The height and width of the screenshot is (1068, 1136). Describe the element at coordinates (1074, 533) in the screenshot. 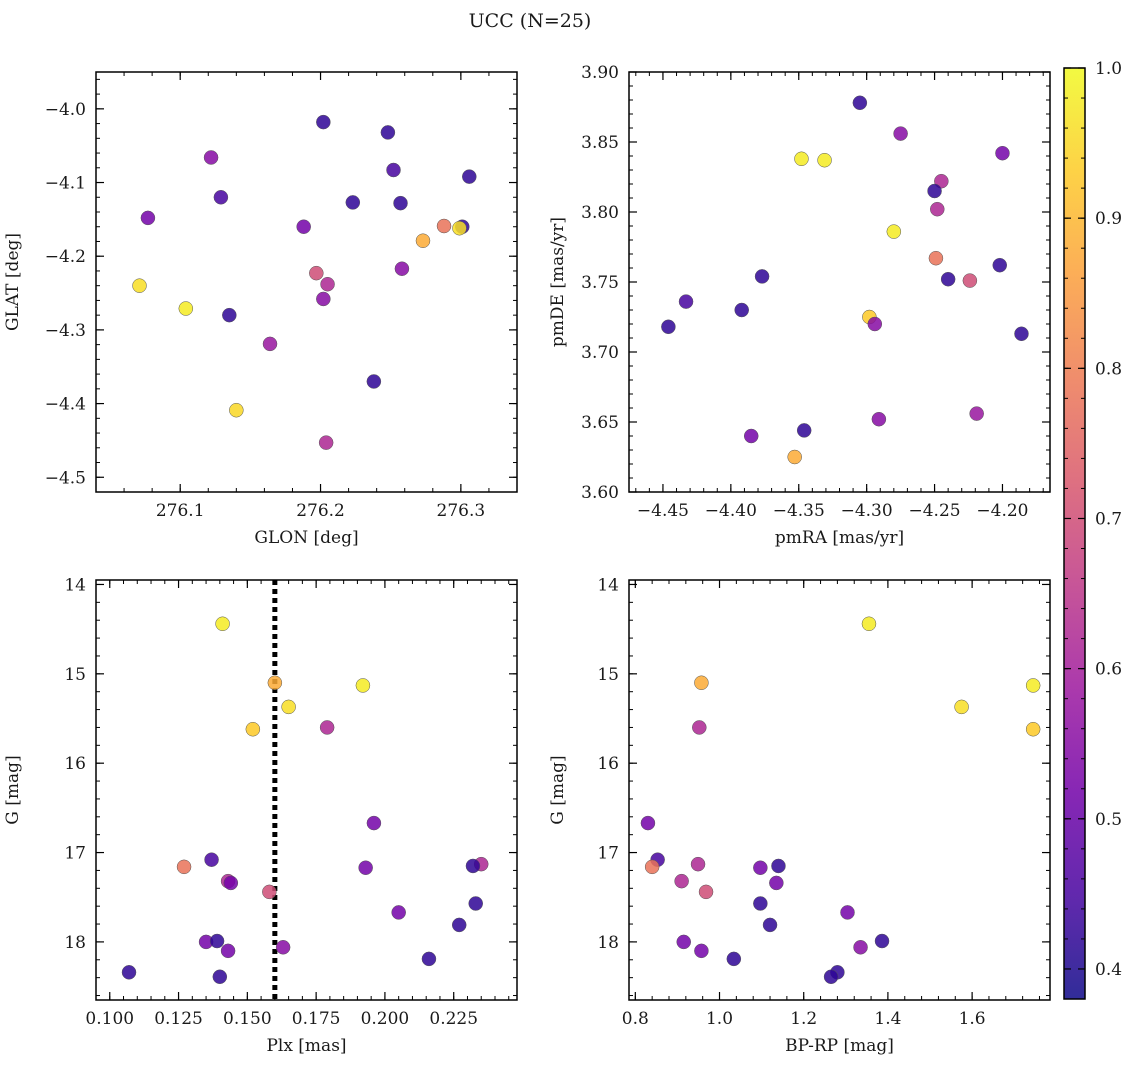

I see `colorbar-frame` at that location.